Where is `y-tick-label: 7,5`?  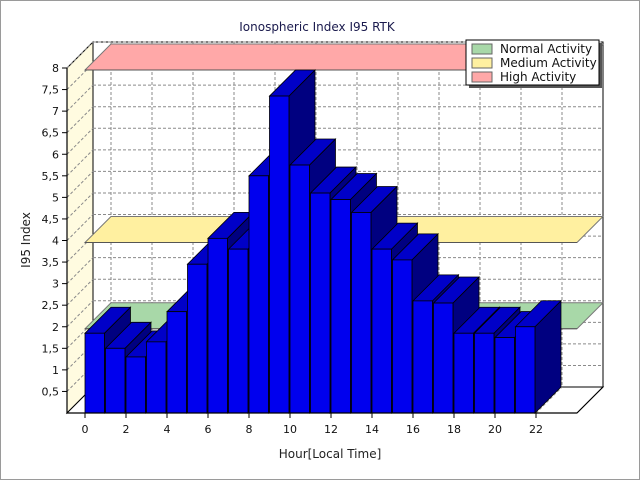 y-tick-label: 7,5 is located at coordinates (51, 90).